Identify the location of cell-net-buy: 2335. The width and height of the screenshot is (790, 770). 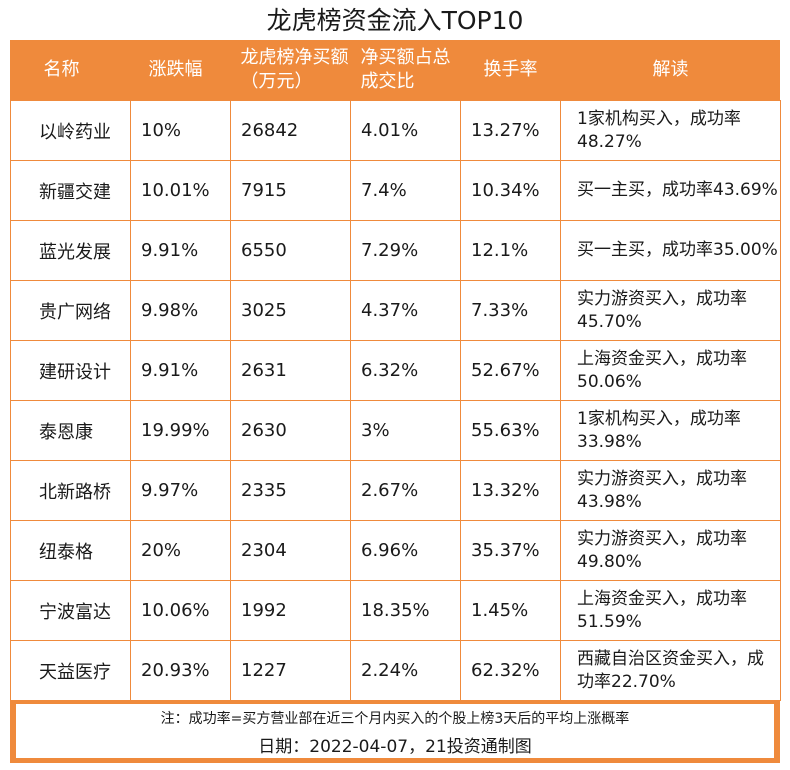
(290, 490).